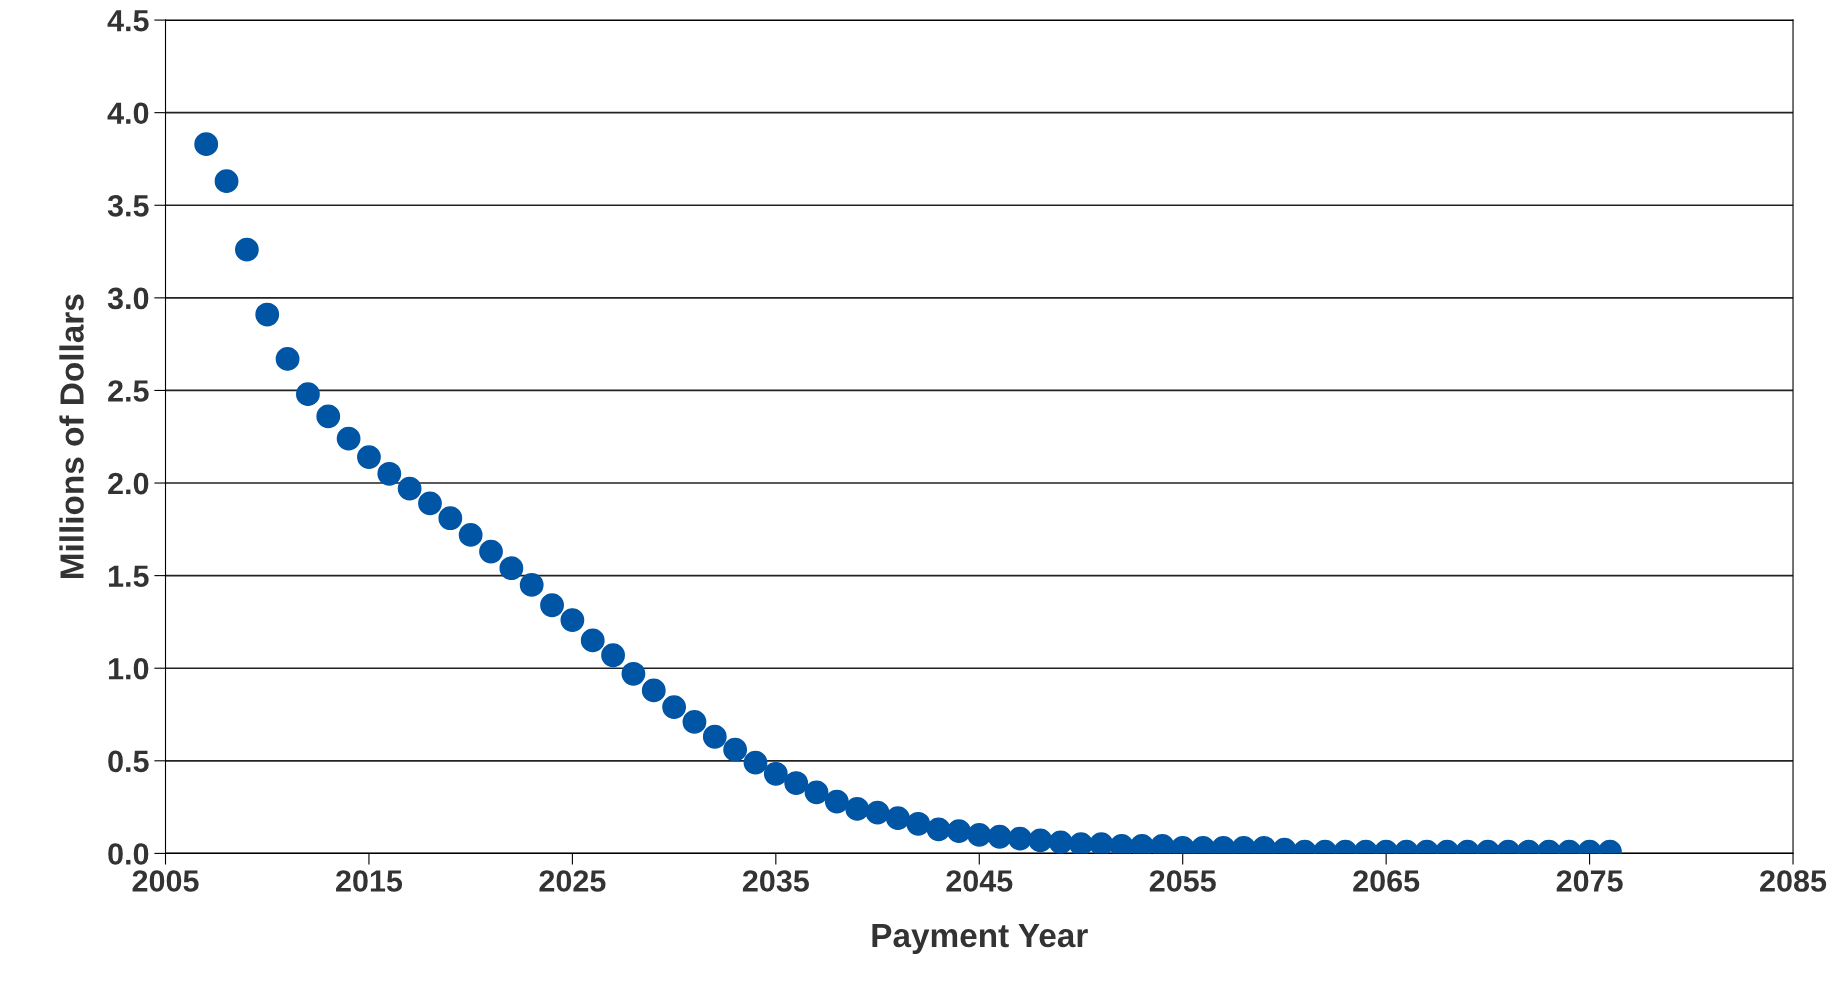 Image resolution: width=1839 pixels, height=1004 pixels. What do you see at coordinates (128, 483) in the screenshot?
I see `y-tick-label: 2.0` at bounding box center [128, 483].